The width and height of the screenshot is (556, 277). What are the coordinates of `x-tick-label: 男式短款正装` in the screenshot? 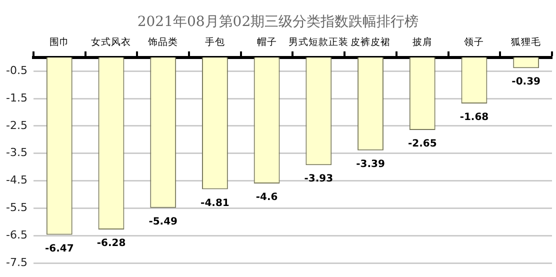 It's located at (318, 42).